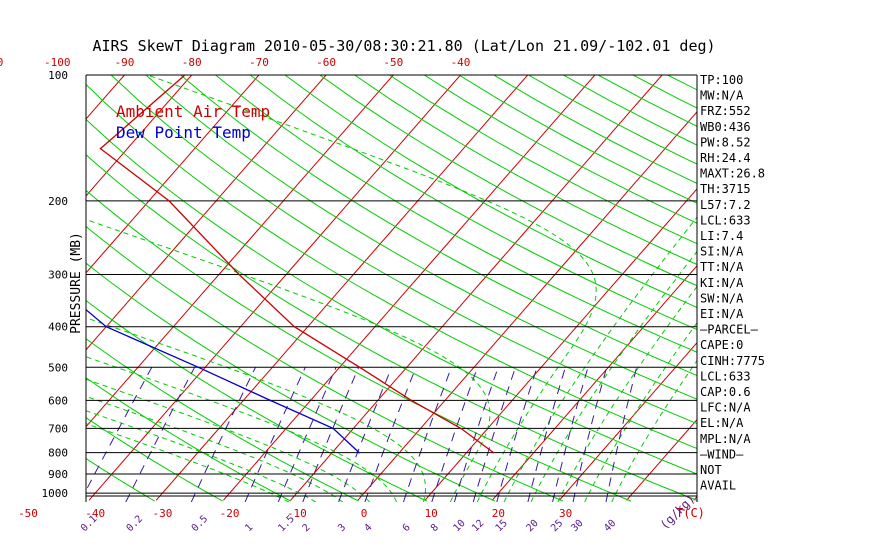 The height and width of the screenshot is (560, 870). What do you see at coordinates (718, 486) in the screenshot?
I see `index-item: AVAIL` at bounding box center [718, 486].